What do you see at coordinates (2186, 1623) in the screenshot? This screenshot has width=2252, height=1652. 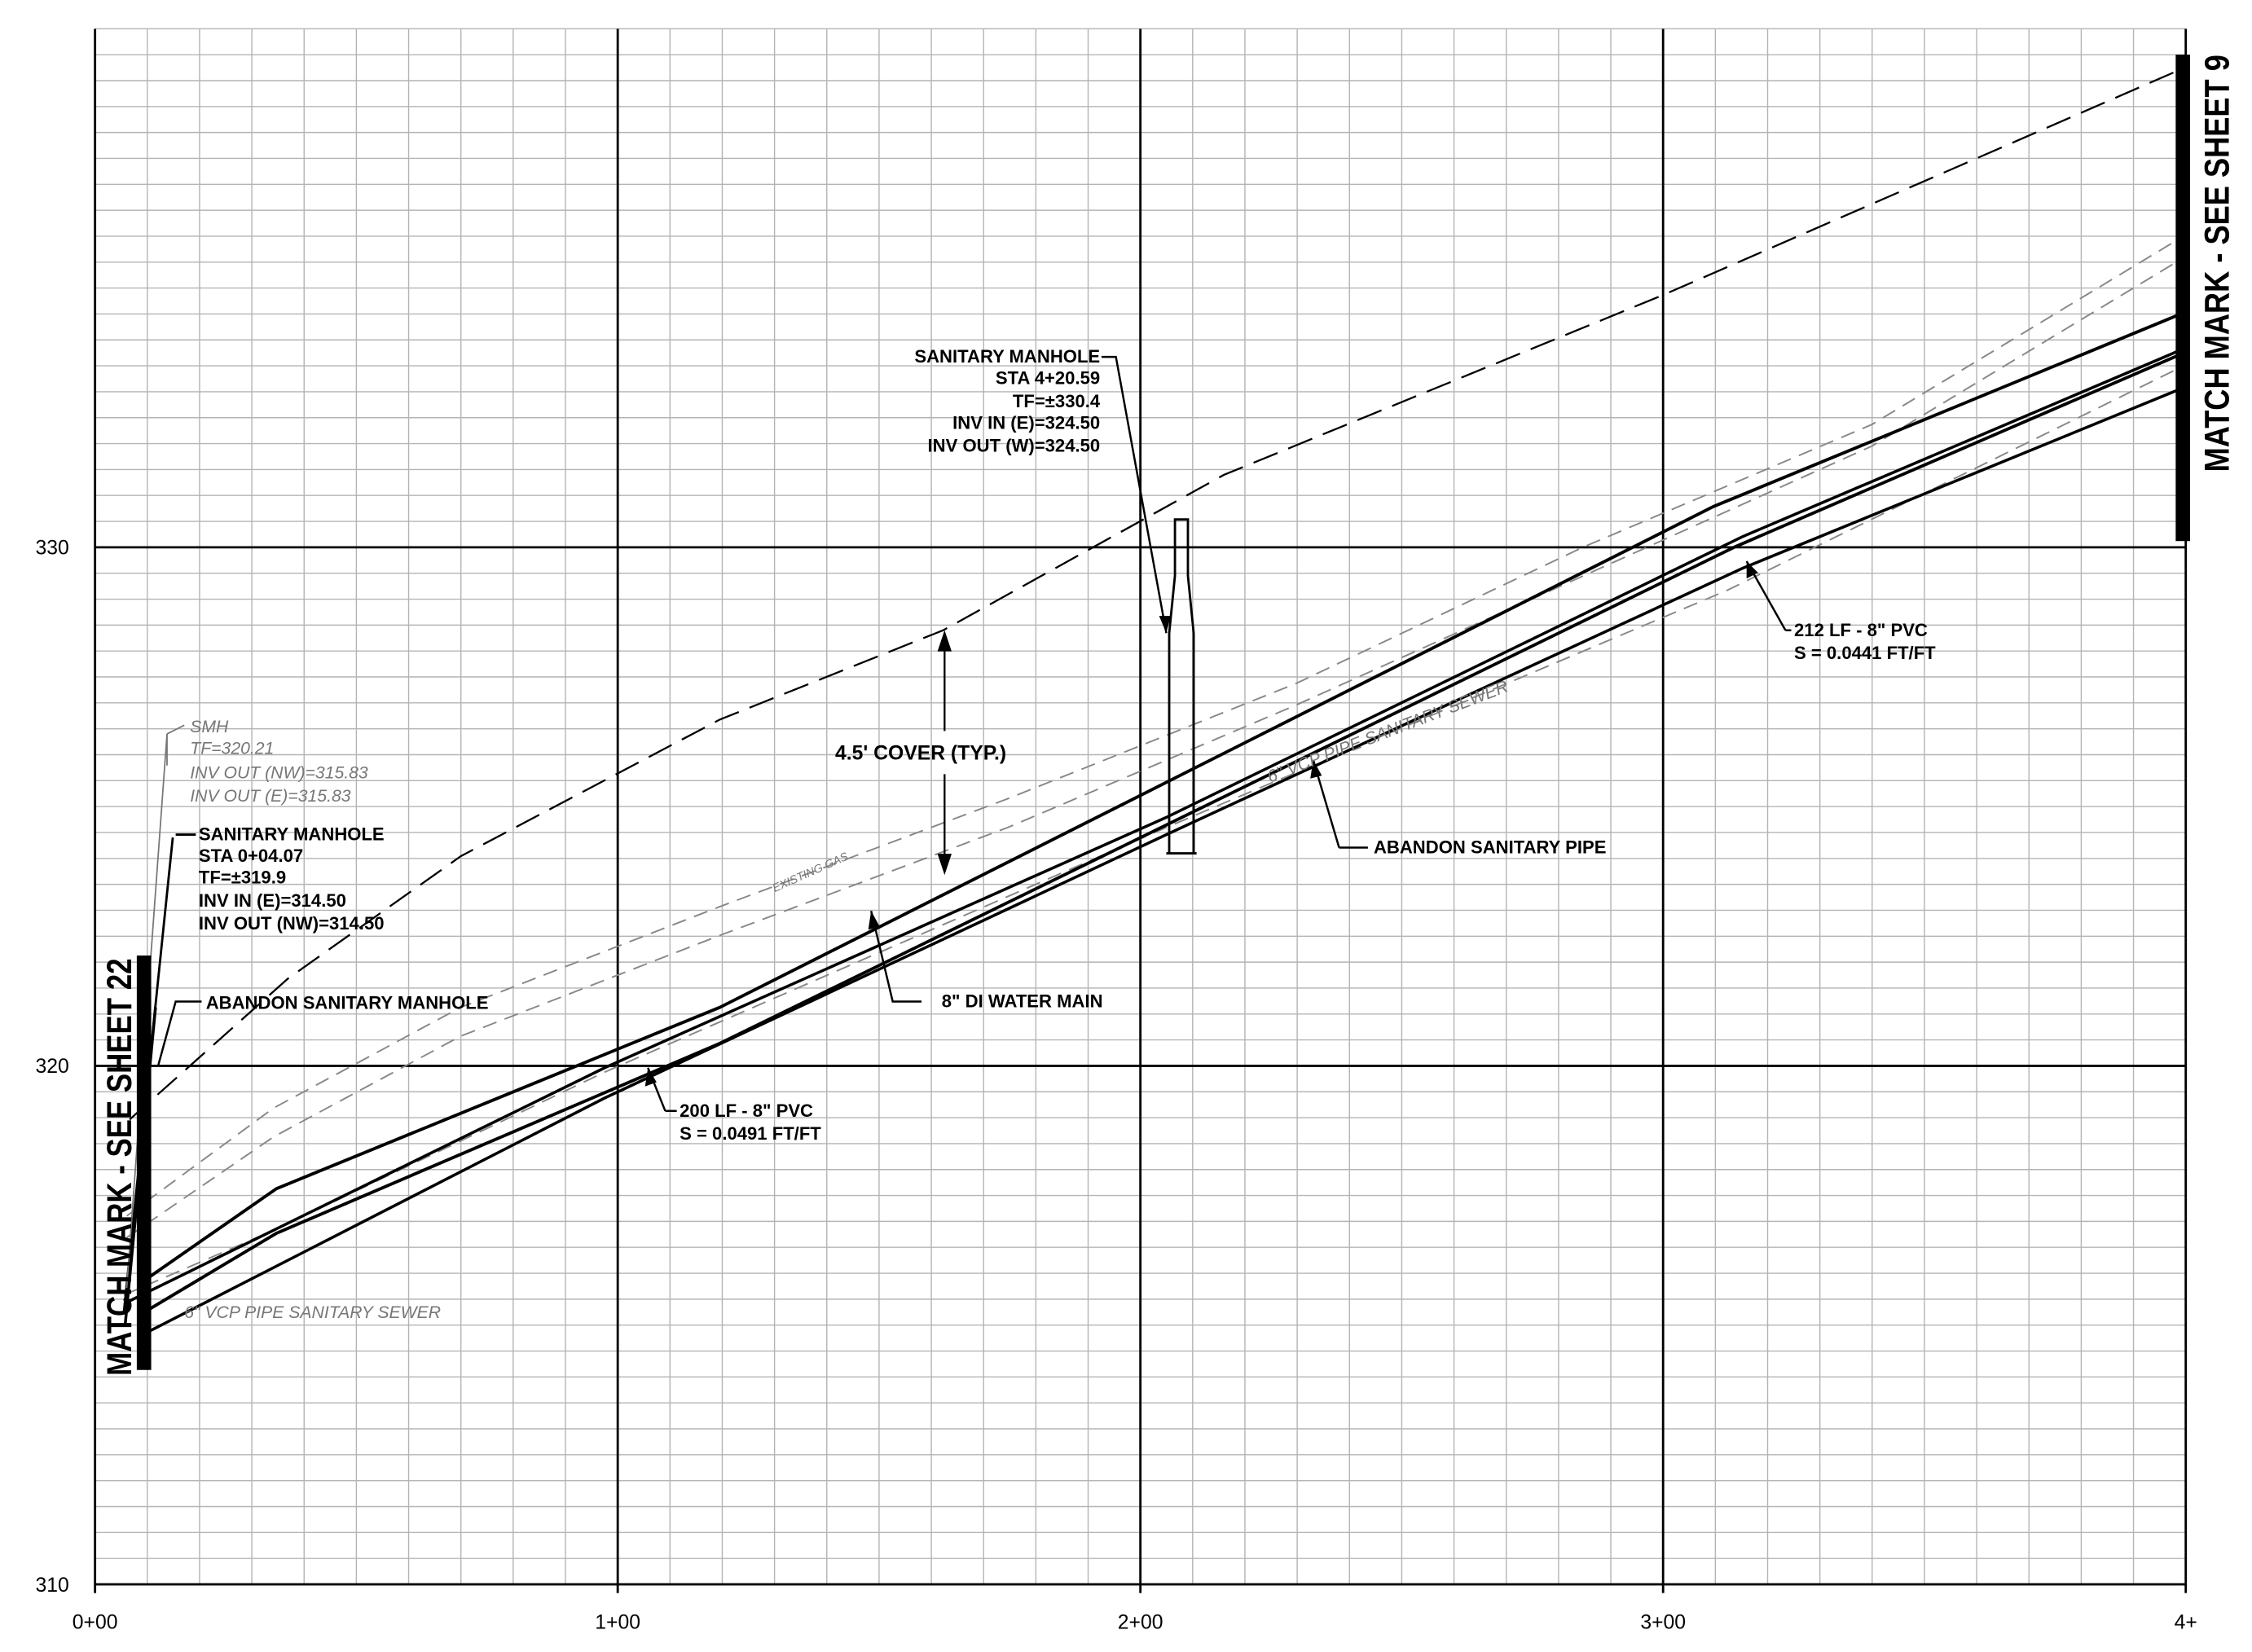 I see `x-tick-label: 4+` at bounding box center [2186, 1623].